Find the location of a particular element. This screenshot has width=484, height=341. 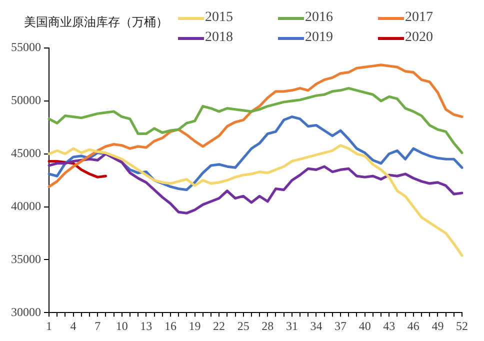

x-tick-label: 34 is located at coordinates (316, 325).